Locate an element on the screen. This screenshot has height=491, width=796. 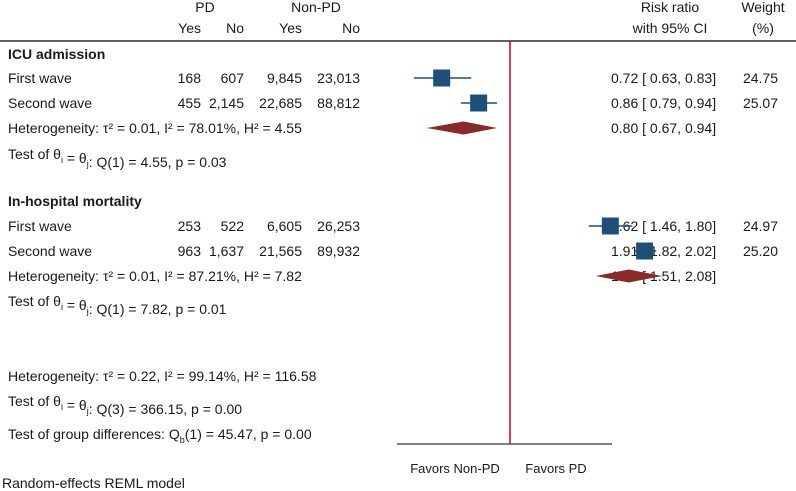
weight-value: 25.20 is located at coordinates (760, 251).